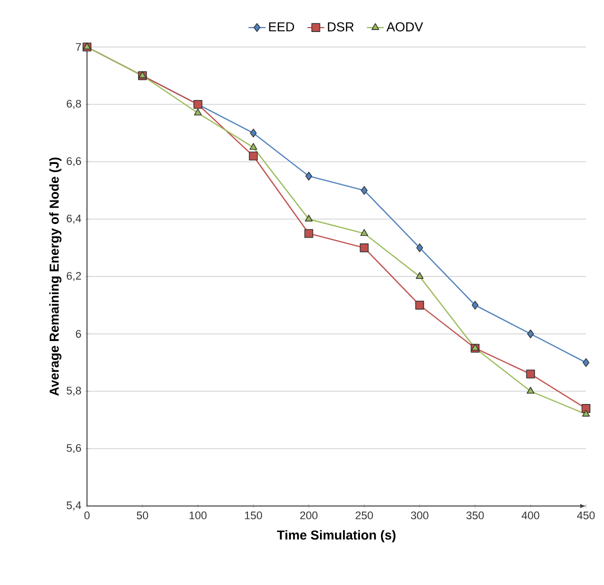 The image size is (604, 585). I want to click on x-tick-label: 150, so click(253, 516).